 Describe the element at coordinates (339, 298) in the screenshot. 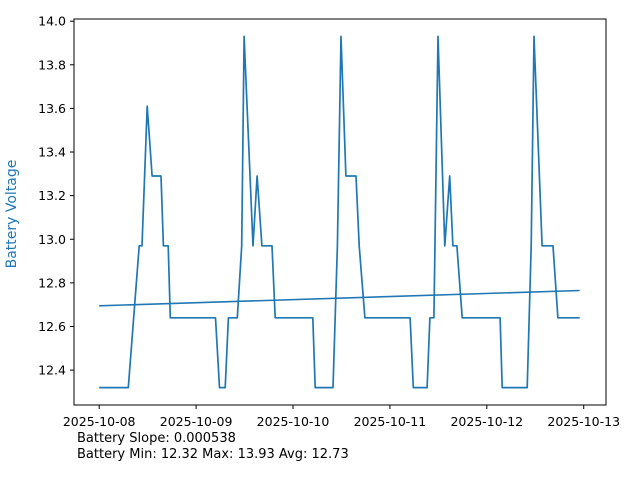

I see `trend-line` at that location.